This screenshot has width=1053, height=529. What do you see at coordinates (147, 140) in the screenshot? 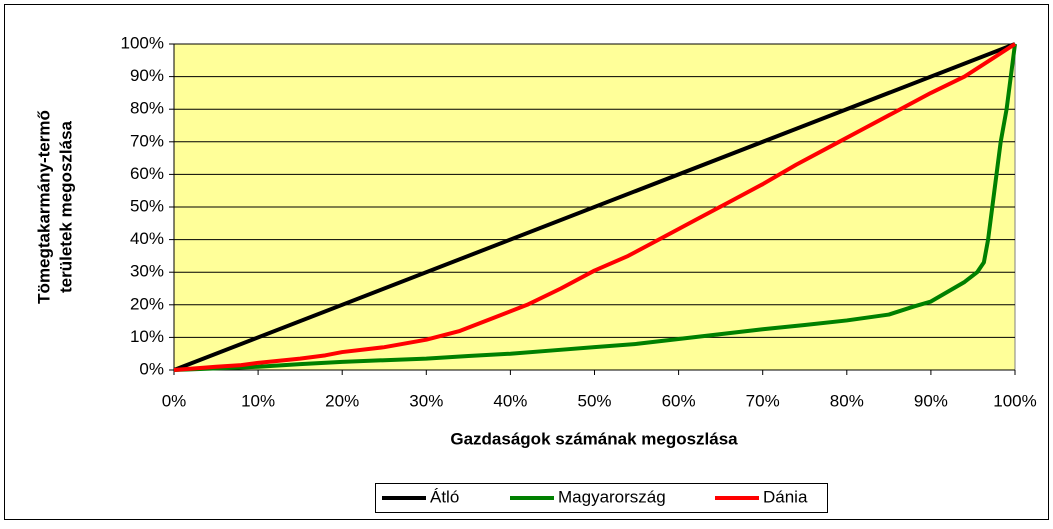
I see `y-tick-label: 70%` at bounding box center [147, 140].